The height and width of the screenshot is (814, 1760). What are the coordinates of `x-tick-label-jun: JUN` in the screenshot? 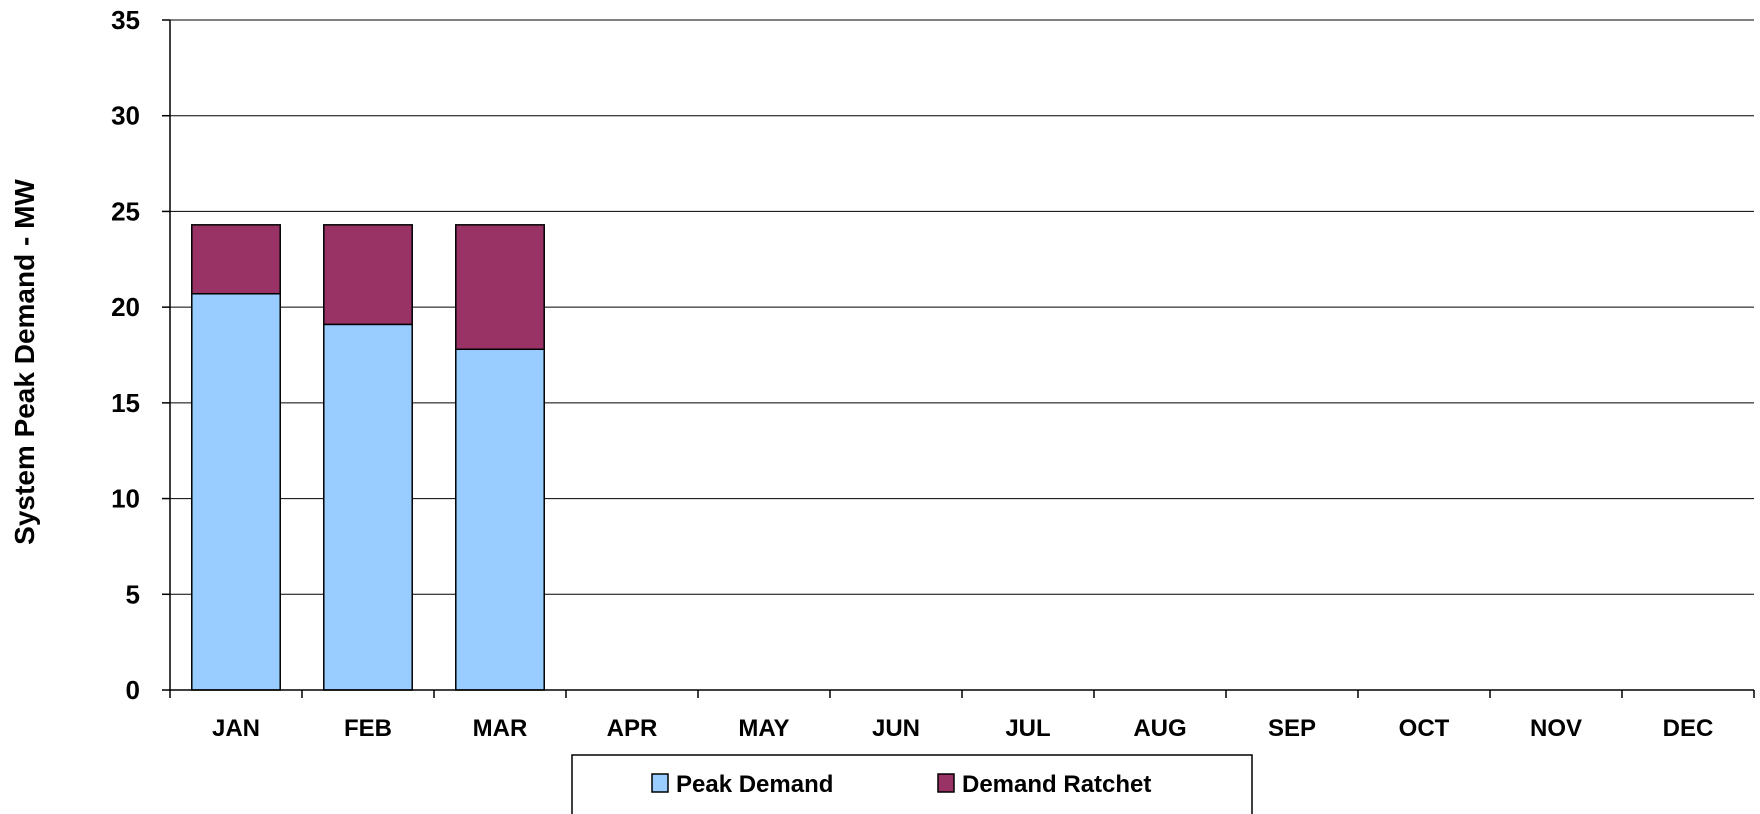 It's located at (896, 728).